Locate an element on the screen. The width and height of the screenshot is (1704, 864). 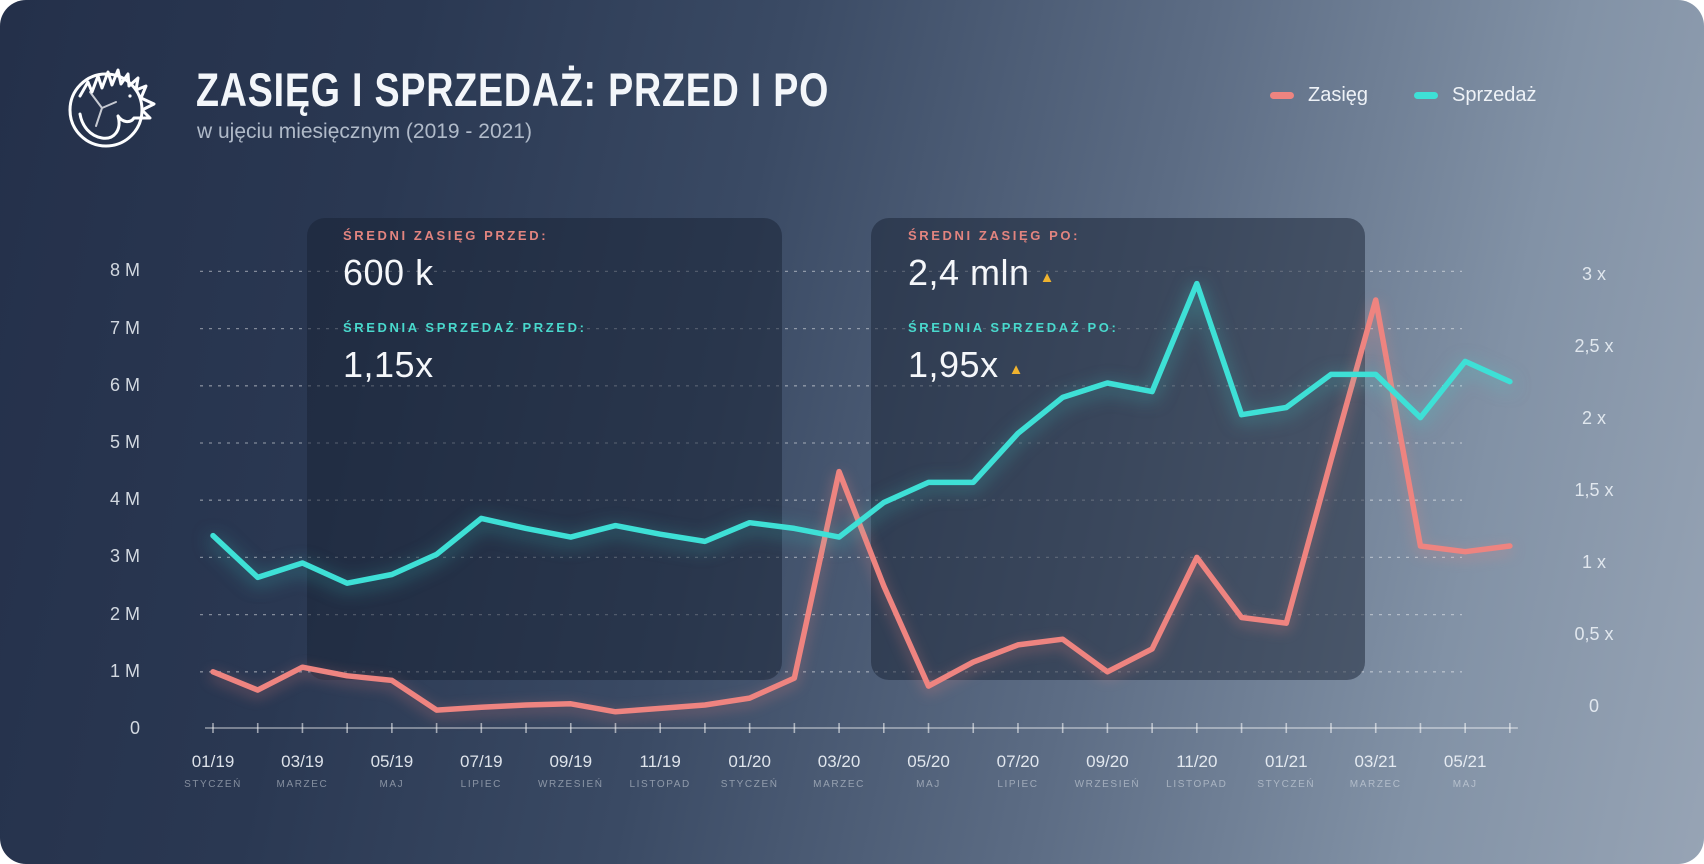
legend-label: Zasięg is located at coordinates (1338, 95).